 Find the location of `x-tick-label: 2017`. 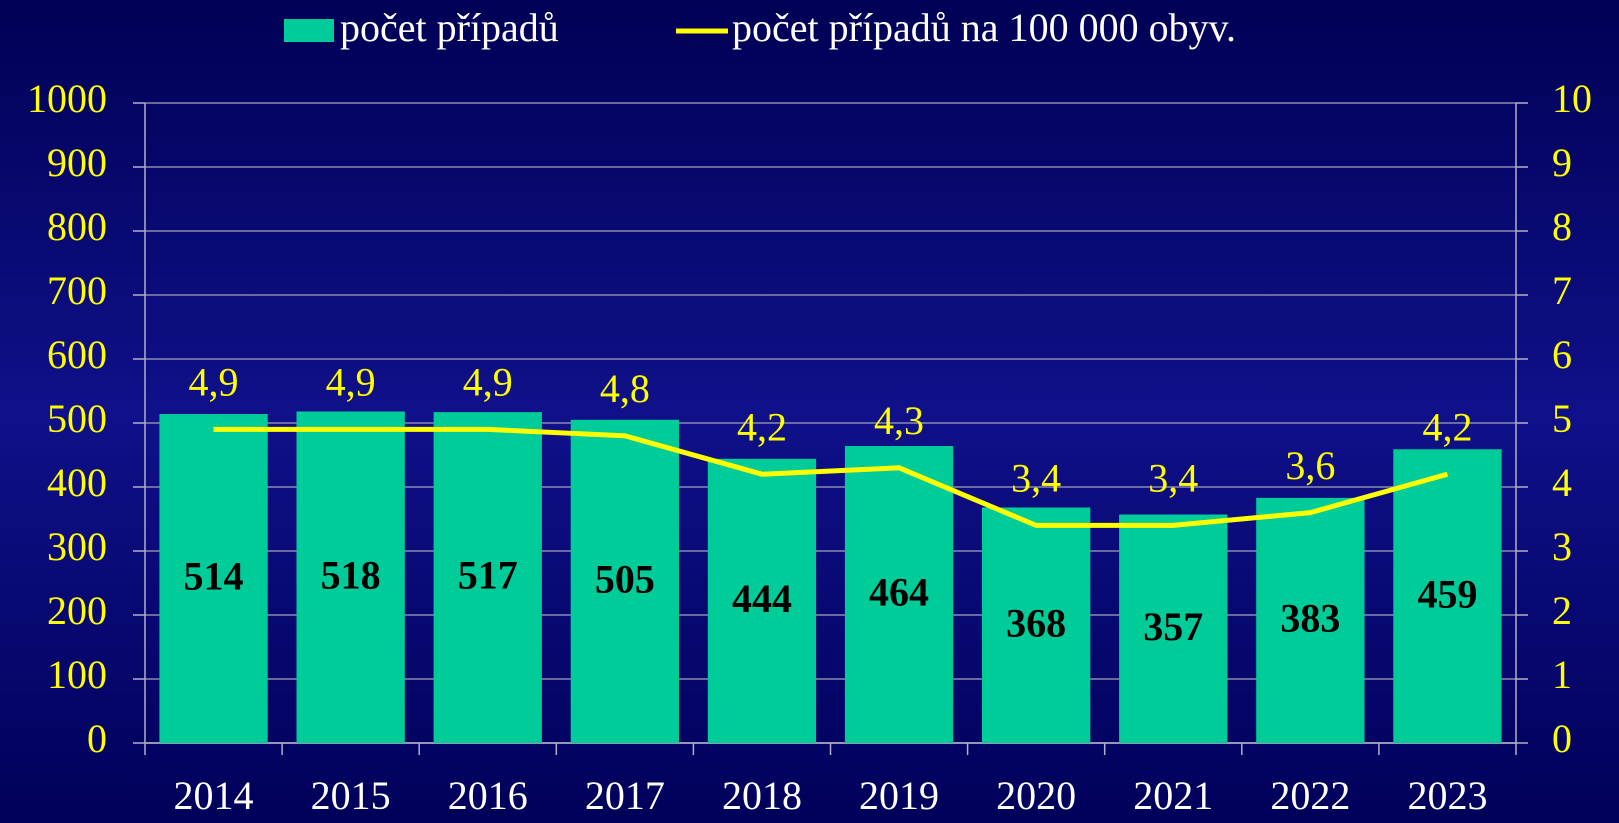

x-tick-label: 2017 is located at coordinates (625, 795).